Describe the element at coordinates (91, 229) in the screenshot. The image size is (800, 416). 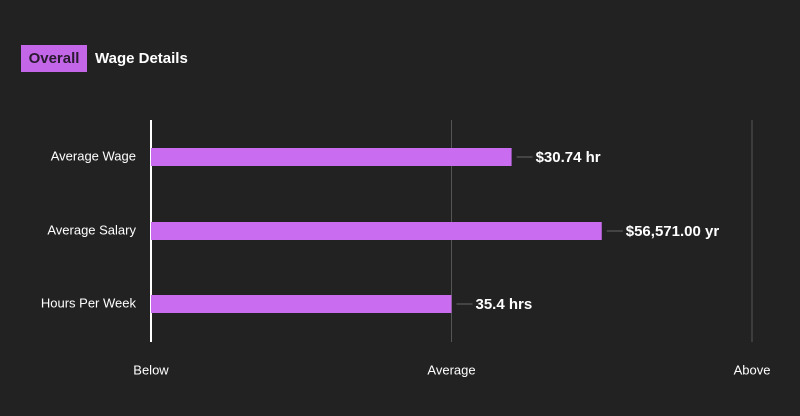
I see `y-tick-label: Average Salary` at that location.